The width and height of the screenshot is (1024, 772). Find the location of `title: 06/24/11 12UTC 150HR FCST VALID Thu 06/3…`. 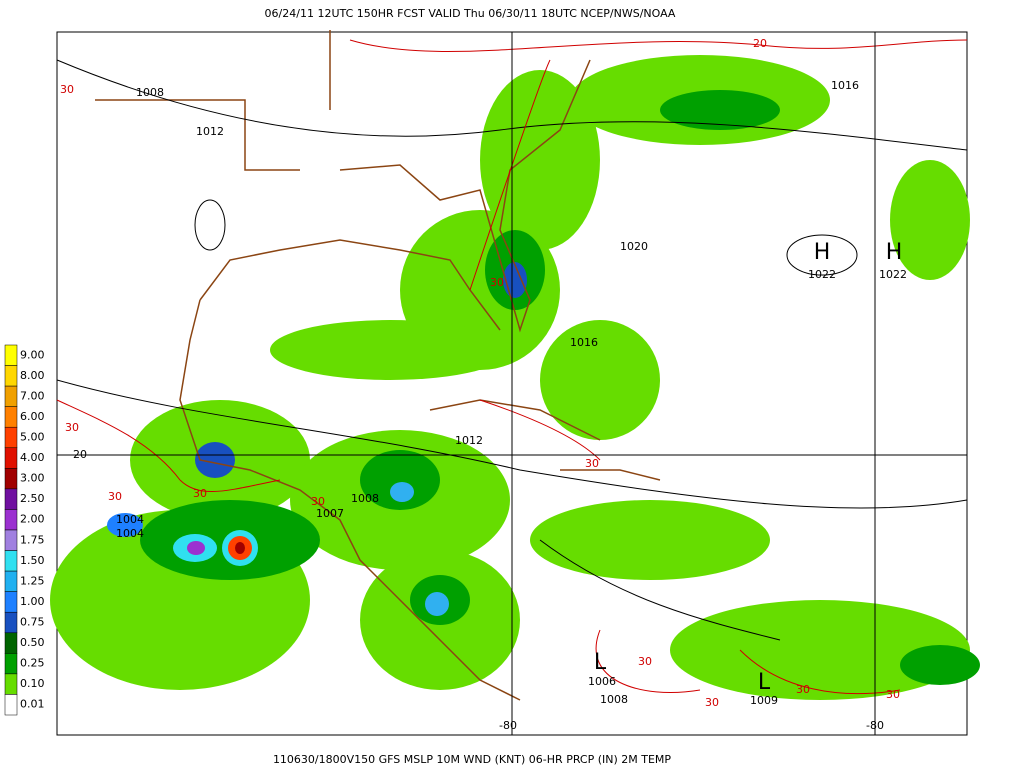

title: 06/24/11 12UTC 150HR FCST VALID Thu 06/3… is located at coordinates (470, 13).